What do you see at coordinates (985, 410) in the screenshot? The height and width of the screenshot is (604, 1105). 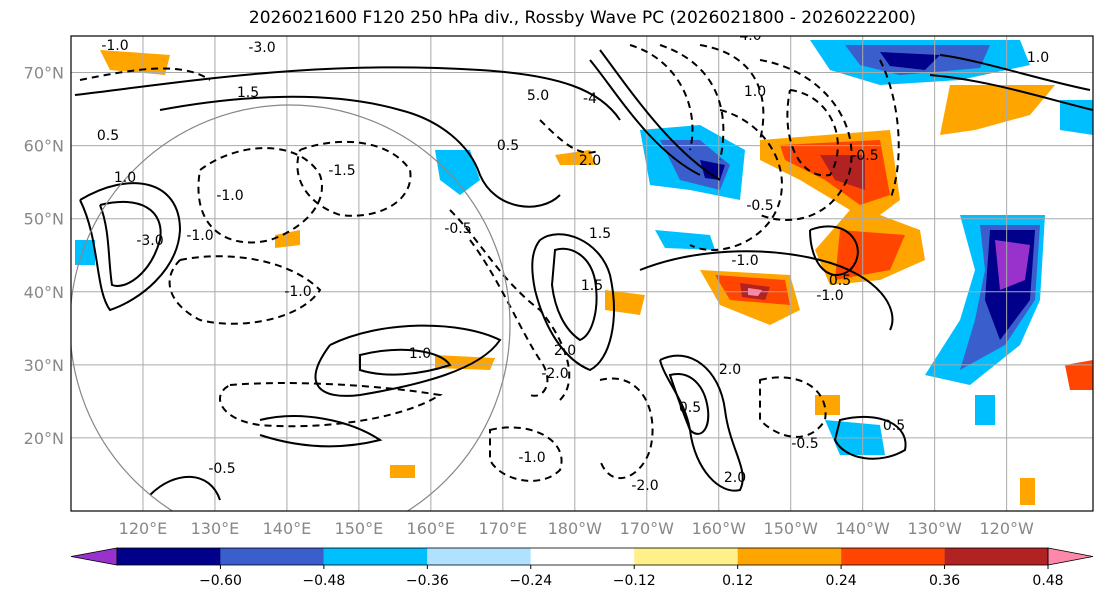 I see `shade-negative-south` at bounding box center [985, 410].